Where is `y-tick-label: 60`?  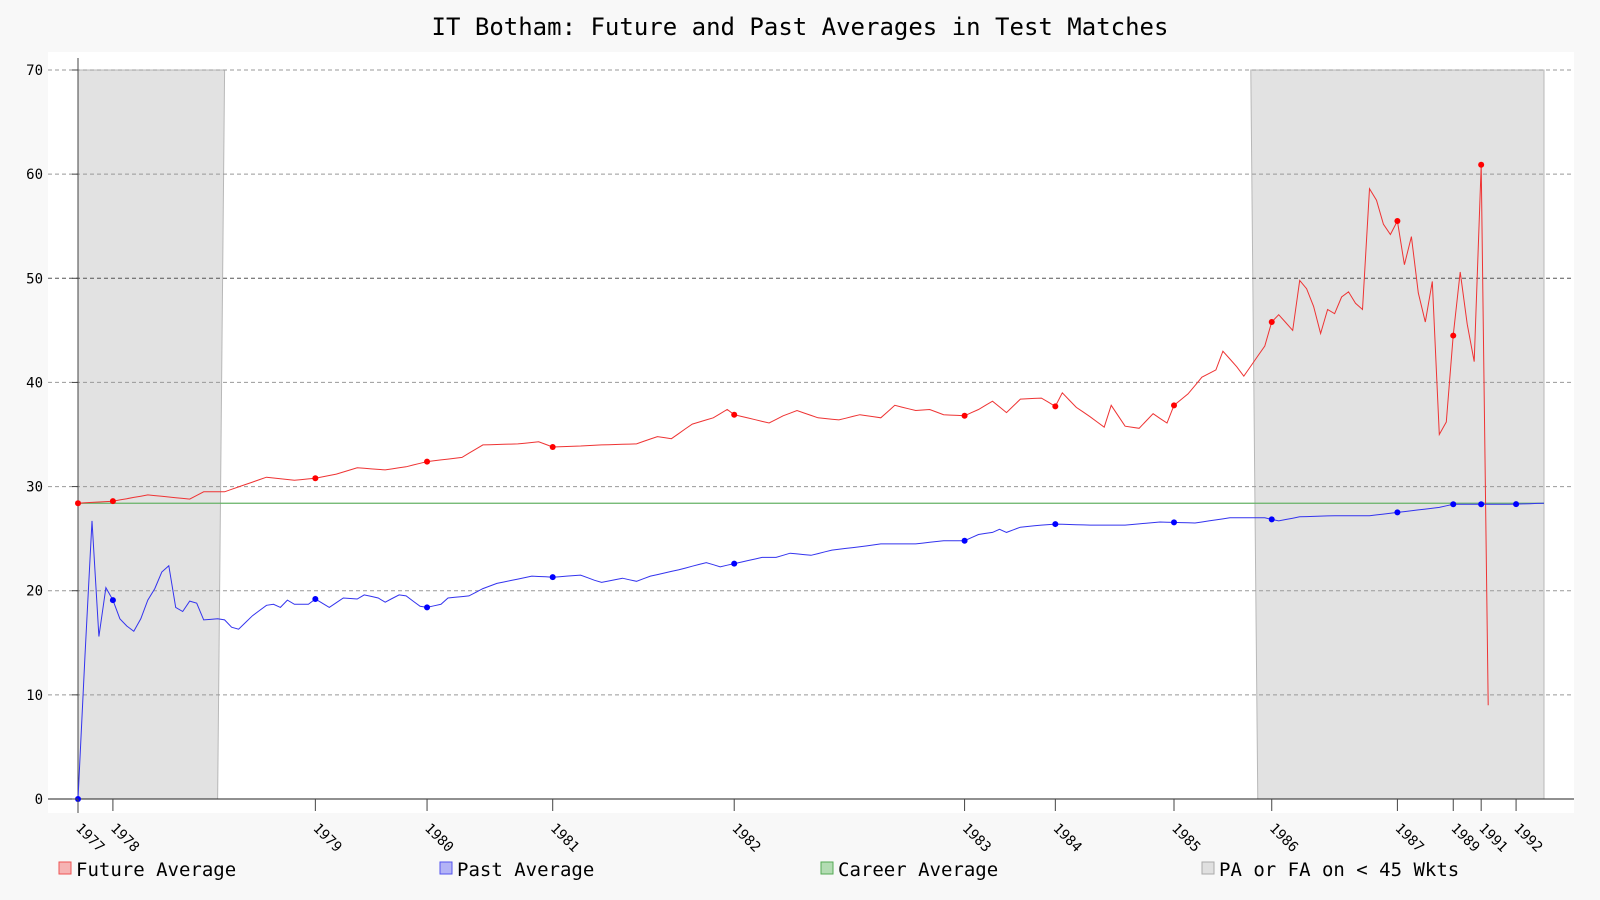 y-tick-label: 60 is located at coordinates (34, 175).